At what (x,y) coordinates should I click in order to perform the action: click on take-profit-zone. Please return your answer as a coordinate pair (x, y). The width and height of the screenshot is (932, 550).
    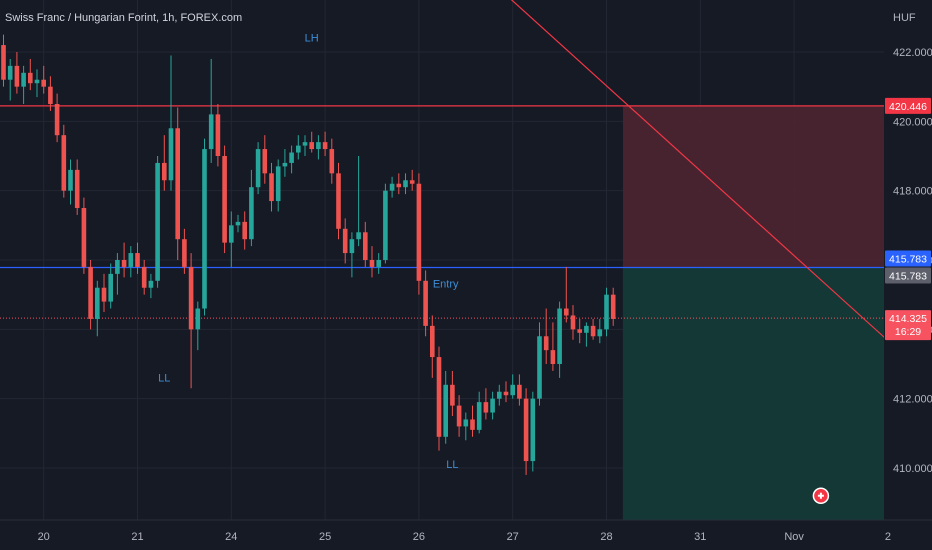
    Looking at the image, I should click on (753, 393).